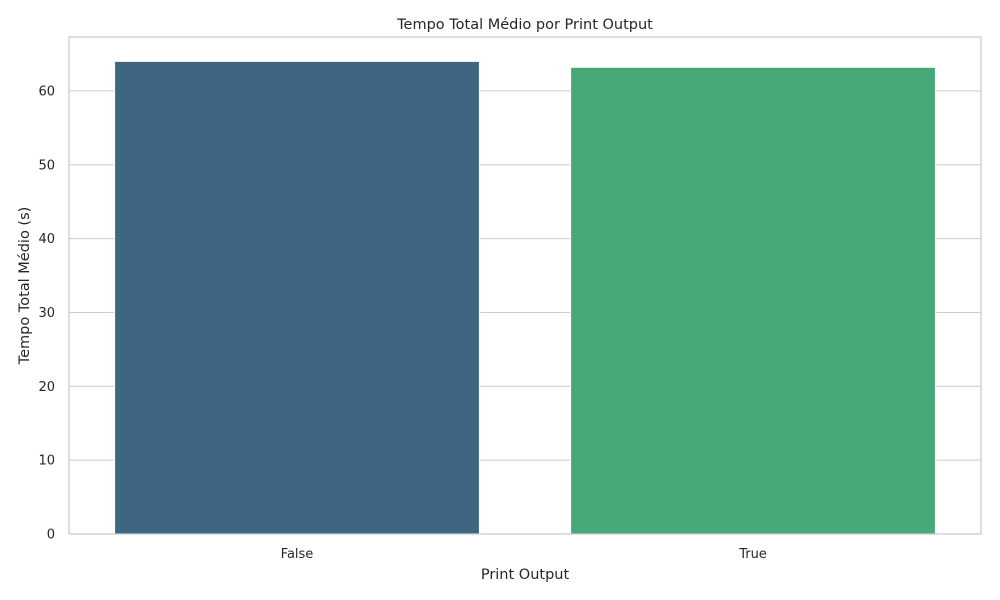 The height and width of the screenshot is (600, 1000). What do you see at coordinates (524, 25) in the screenshot?
I see `chart-title: Tempo Total Médio por Print Output` at bounding box center [524, 25].